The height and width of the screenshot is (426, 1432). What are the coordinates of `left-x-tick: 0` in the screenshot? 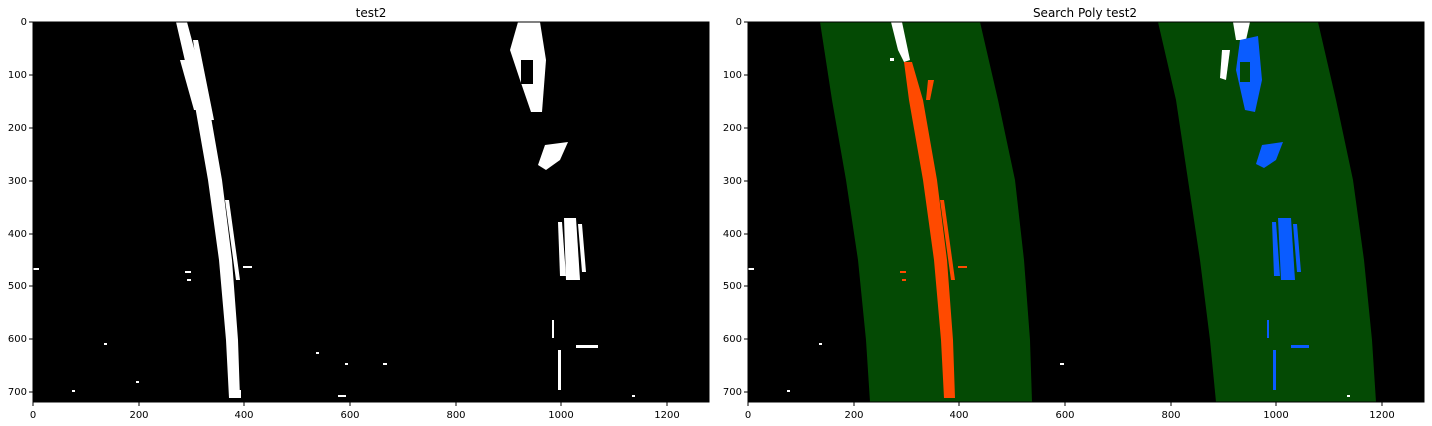 It's located at (33, 415).